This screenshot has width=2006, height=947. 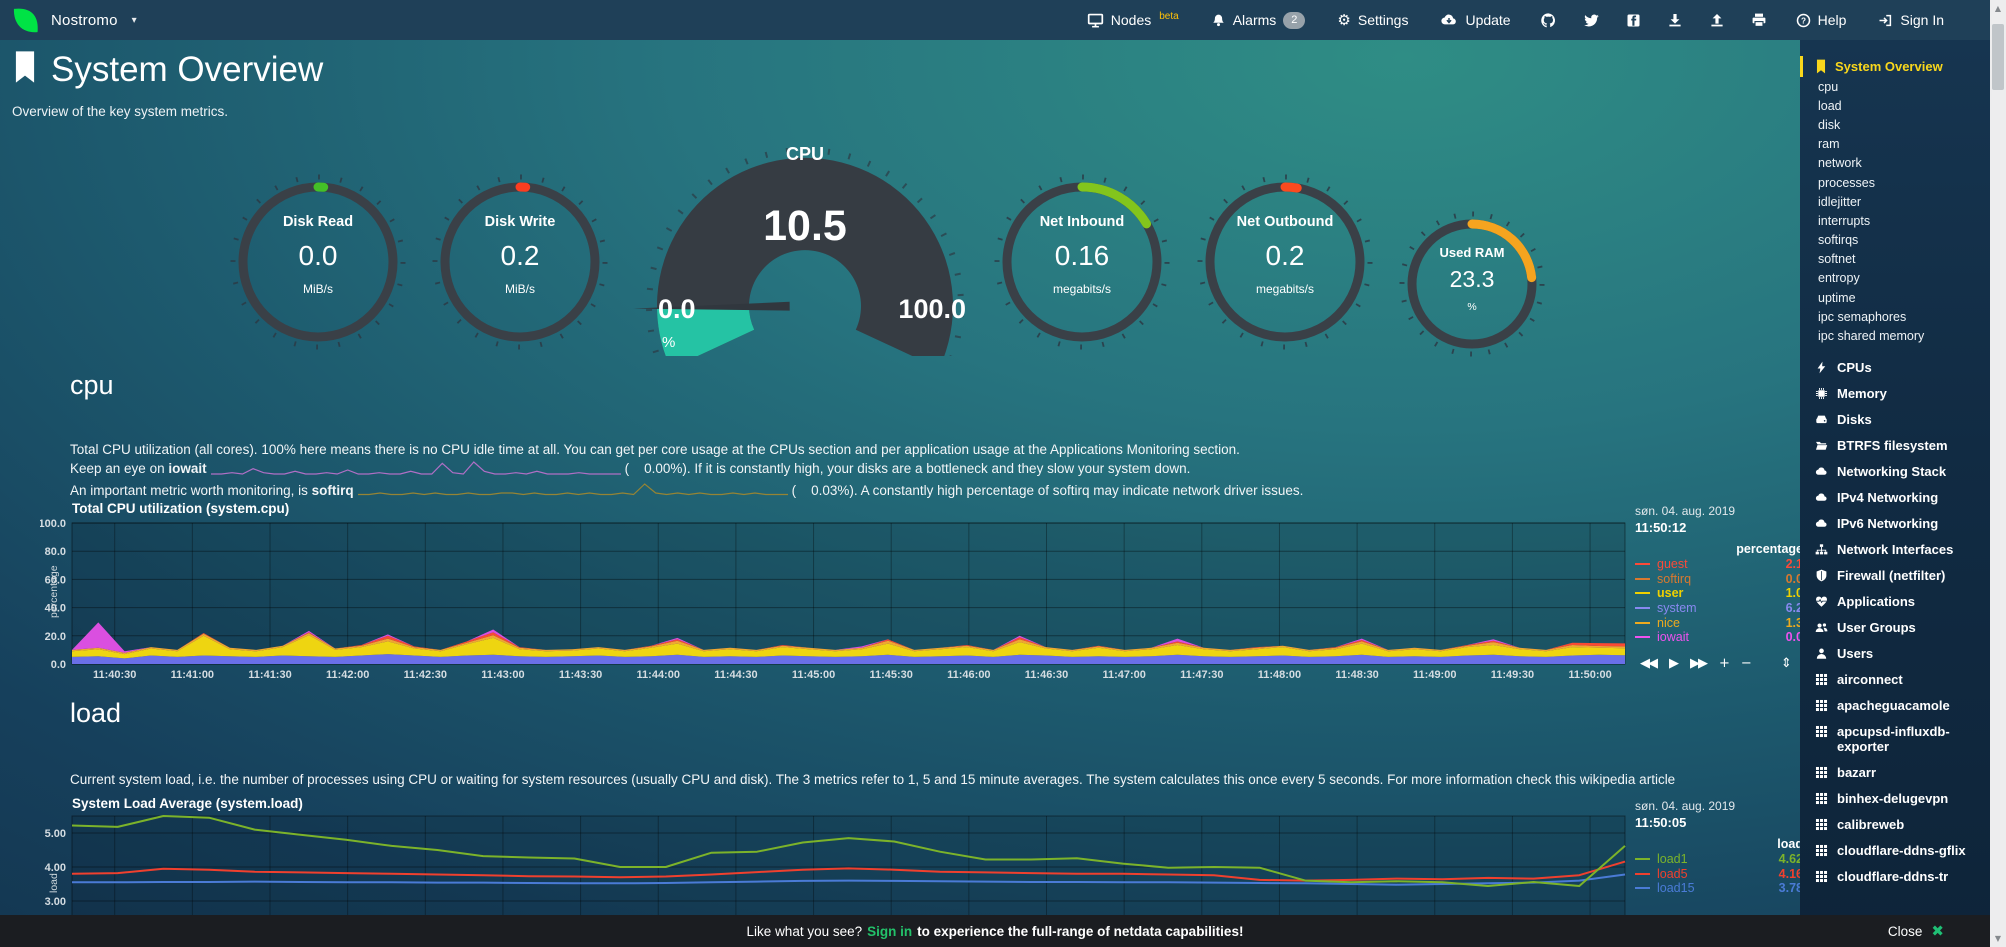 I want to click on netdata-logo-icon, so click(x=25, y=20).